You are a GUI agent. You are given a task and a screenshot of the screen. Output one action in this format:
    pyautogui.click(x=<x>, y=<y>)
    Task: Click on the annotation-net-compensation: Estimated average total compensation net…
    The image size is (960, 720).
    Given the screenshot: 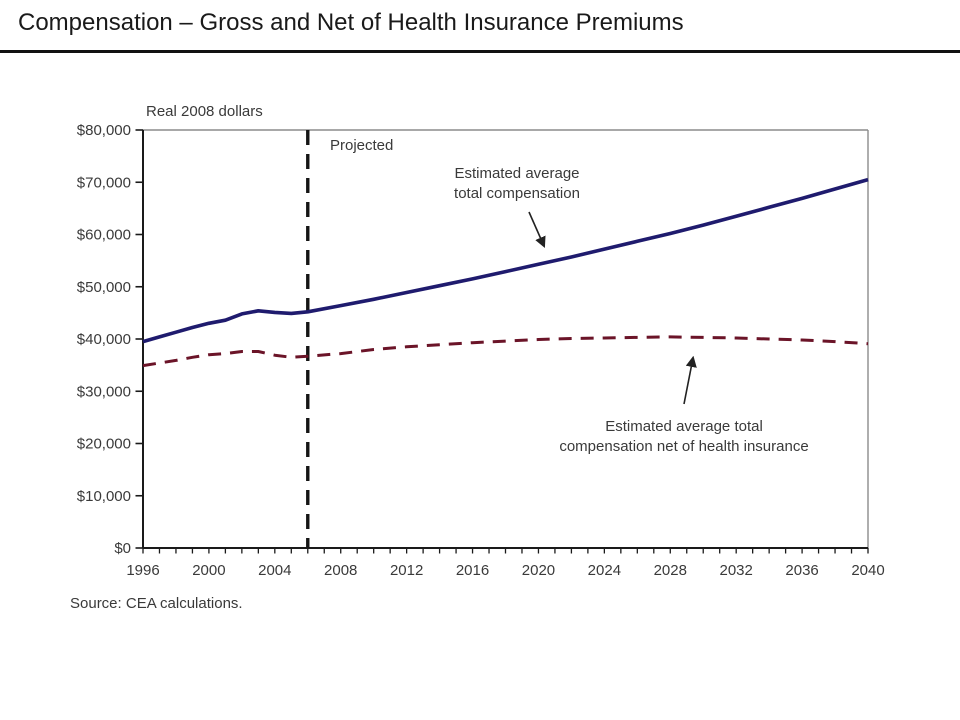 What is the action you would take?
    pyautogui.click(x=684, y=436)
    